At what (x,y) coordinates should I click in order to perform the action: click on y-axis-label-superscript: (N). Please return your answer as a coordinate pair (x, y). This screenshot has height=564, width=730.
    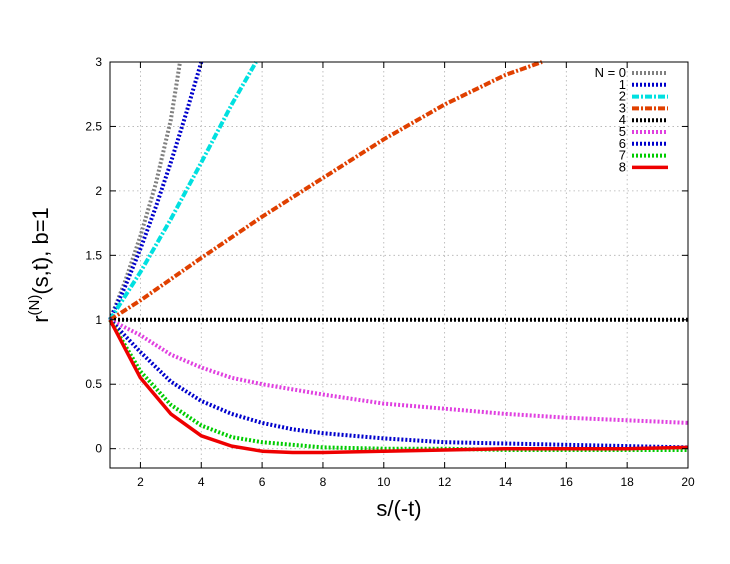
    Looking at the image, I should click on (34, 305).